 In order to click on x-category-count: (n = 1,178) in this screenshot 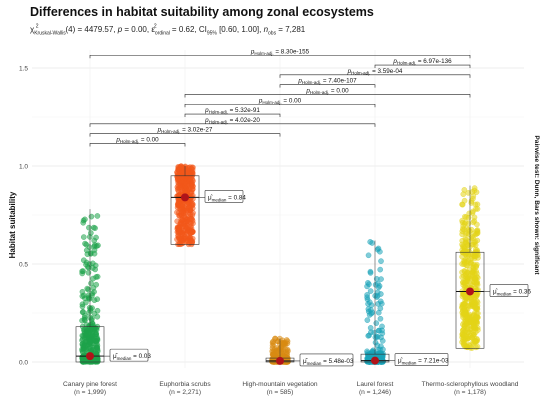, I will do `click(470, 392)`.